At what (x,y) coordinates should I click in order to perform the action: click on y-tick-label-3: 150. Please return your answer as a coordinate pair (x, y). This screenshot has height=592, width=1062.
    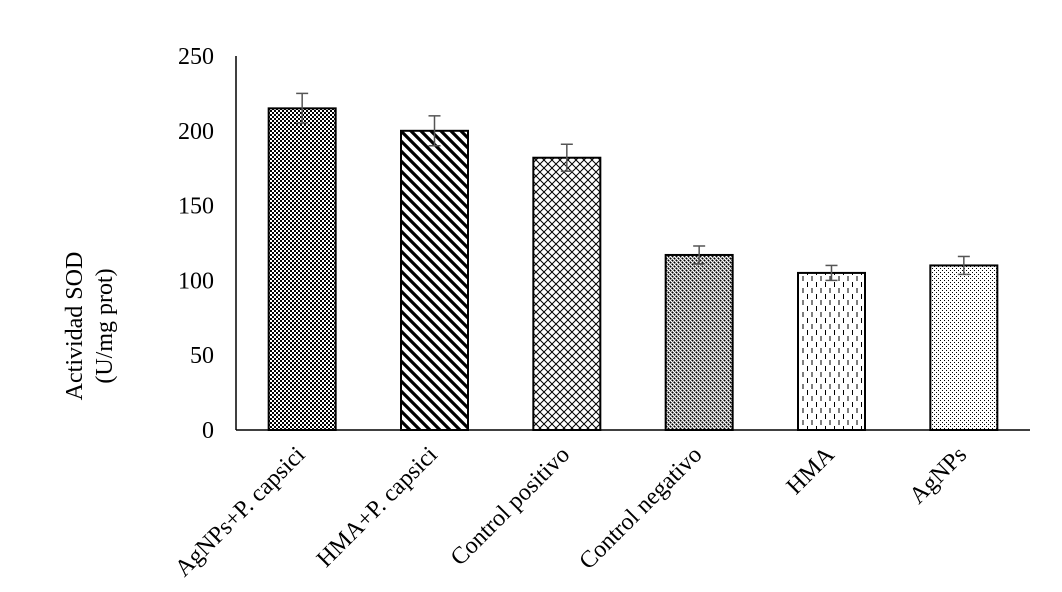
    Looking at the image, I should click on (196, 207).